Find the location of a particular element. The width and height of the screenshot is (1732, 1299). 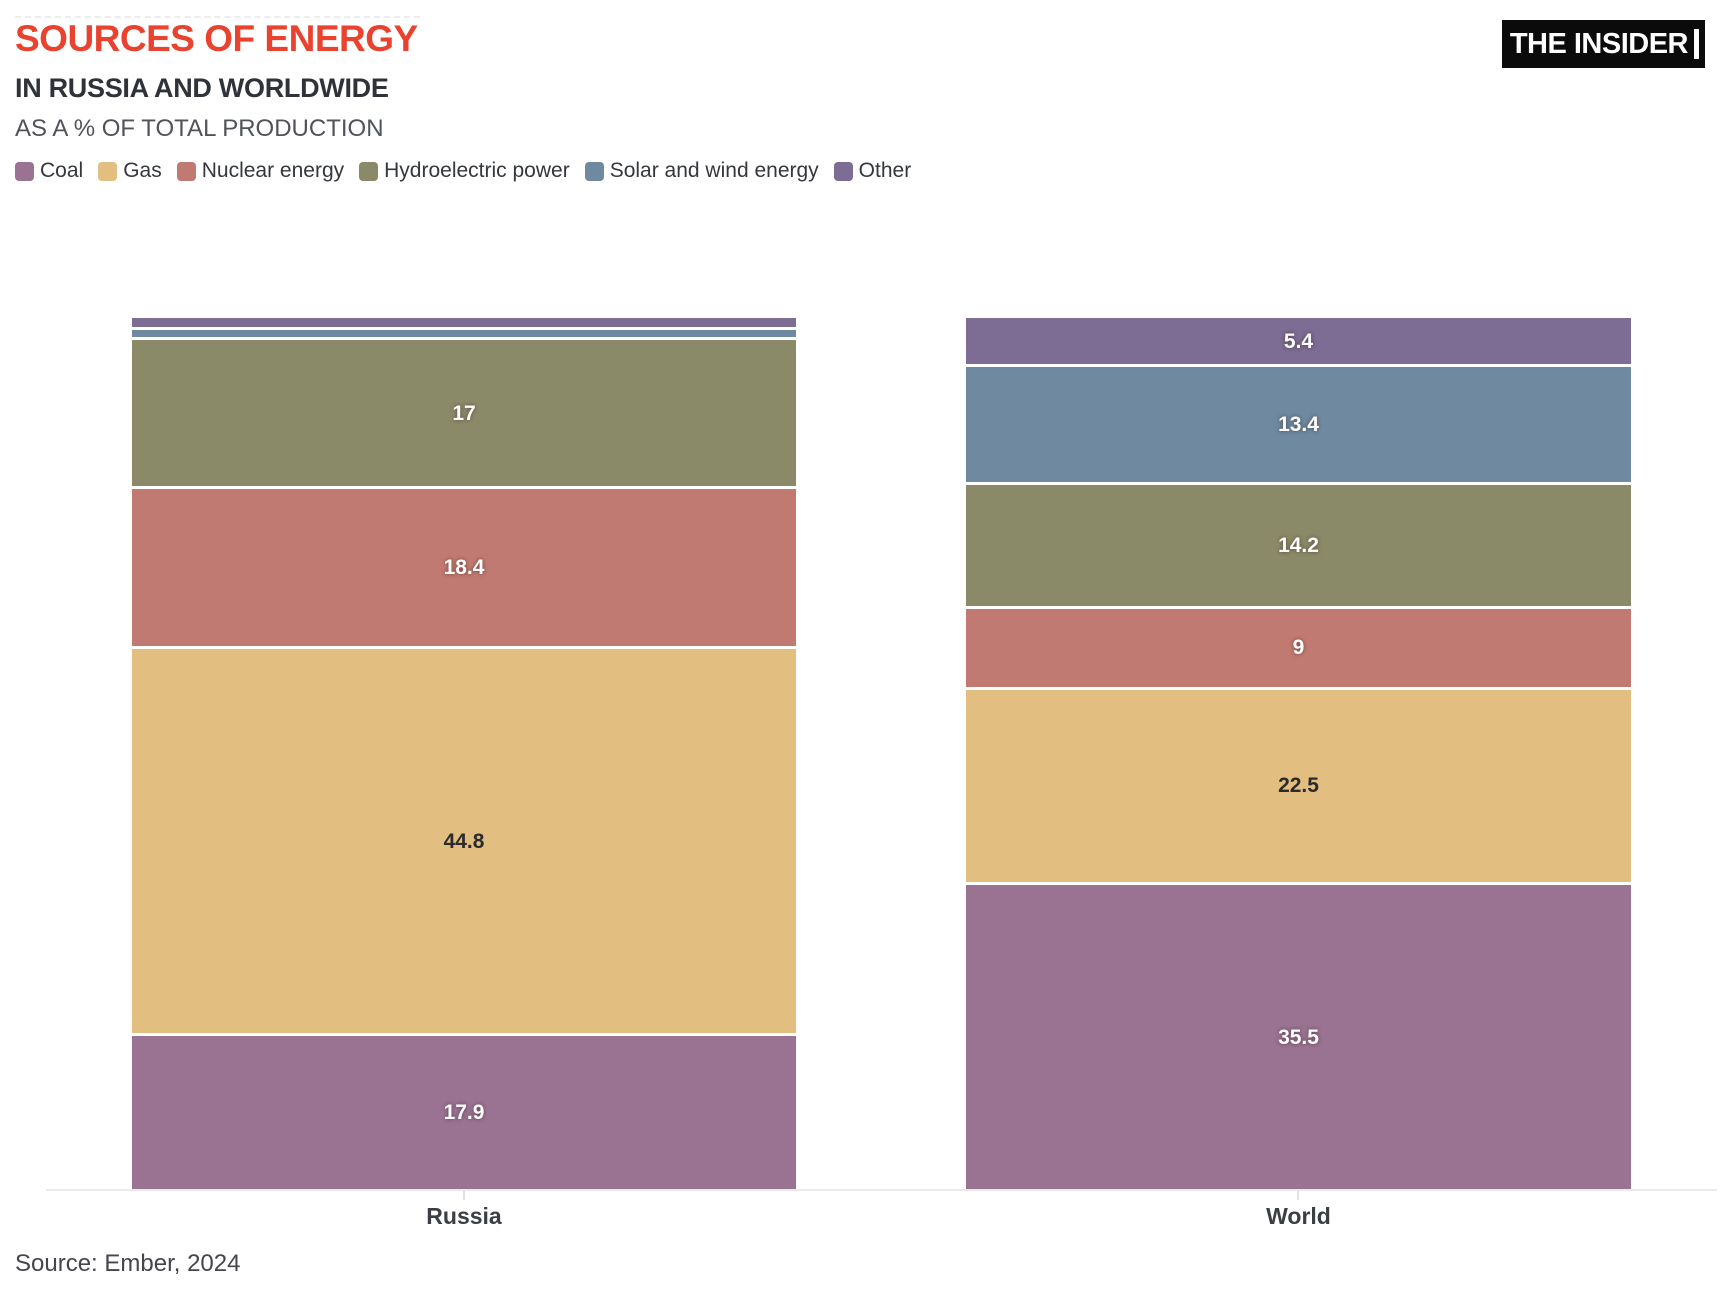

bar-value-label: 44.8 is located at coordinates (464, 841).